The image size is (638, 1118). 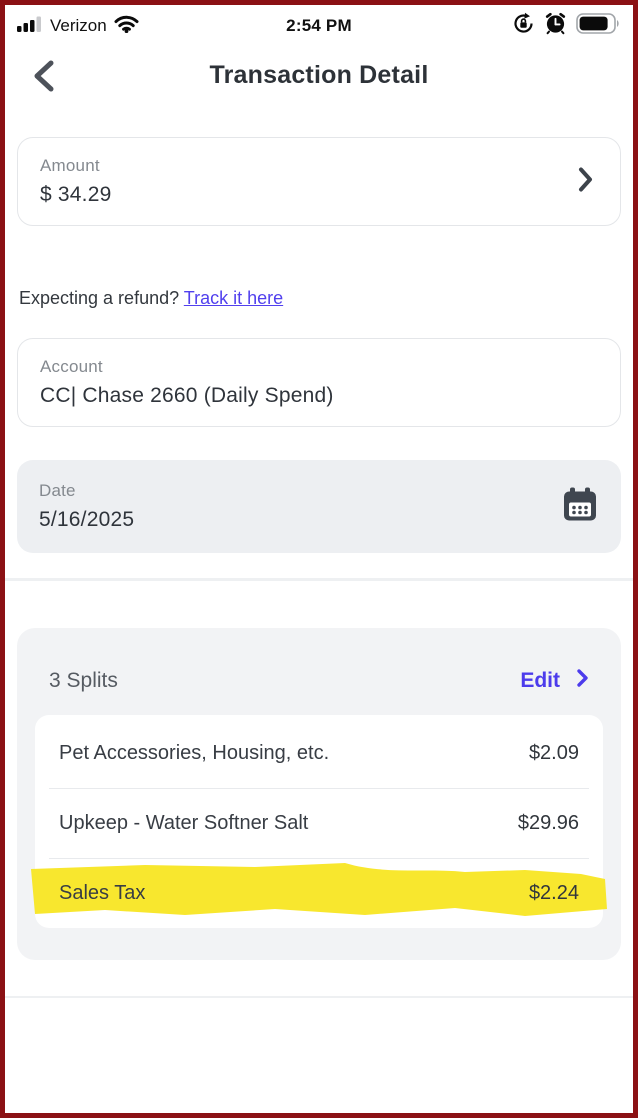 What do you see at coordinates (540, 680) in the screenshot?
I see `edit-label: Edit` at bounding box center [540, 680].